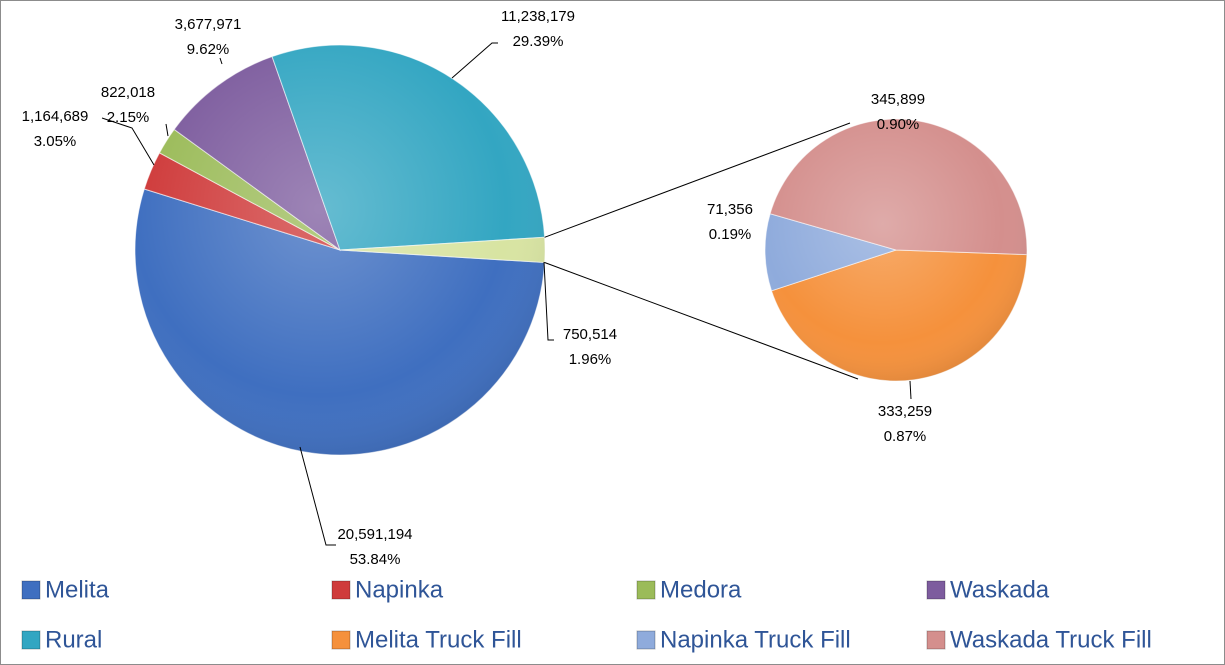 The width and height of the screenshot is (1225, 665). I want to click on data-label: 1,164,689, so click(55, 116).